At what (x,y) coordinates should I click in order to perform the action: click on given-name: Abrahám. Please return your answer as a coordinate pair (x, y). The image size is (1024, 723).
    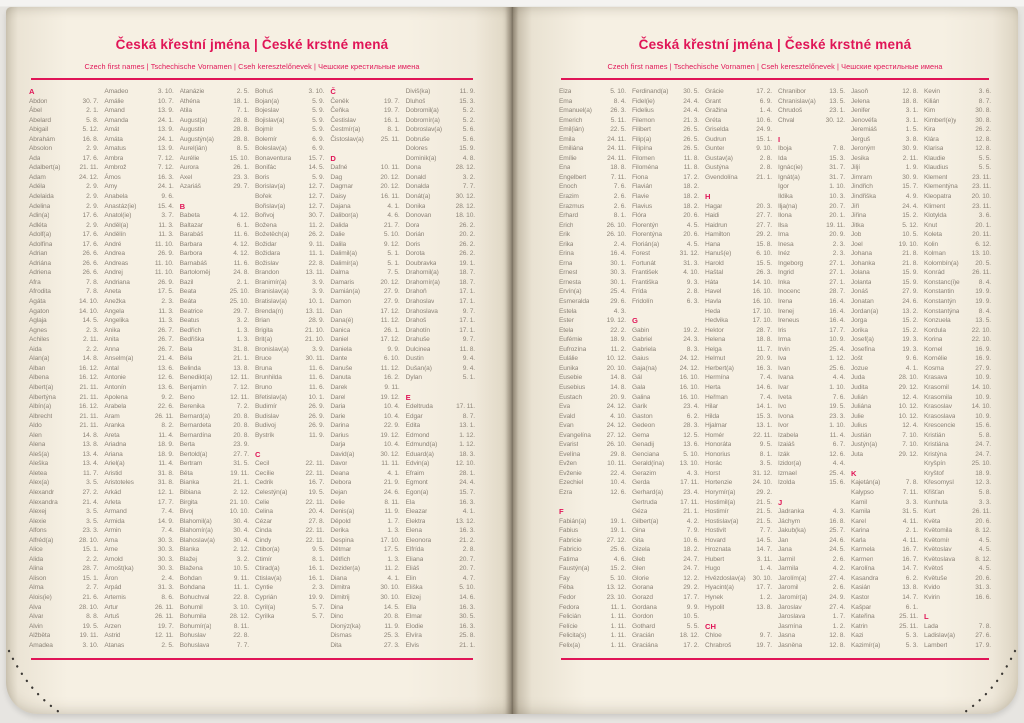
    Looking at the image, I should click on (42, 139).